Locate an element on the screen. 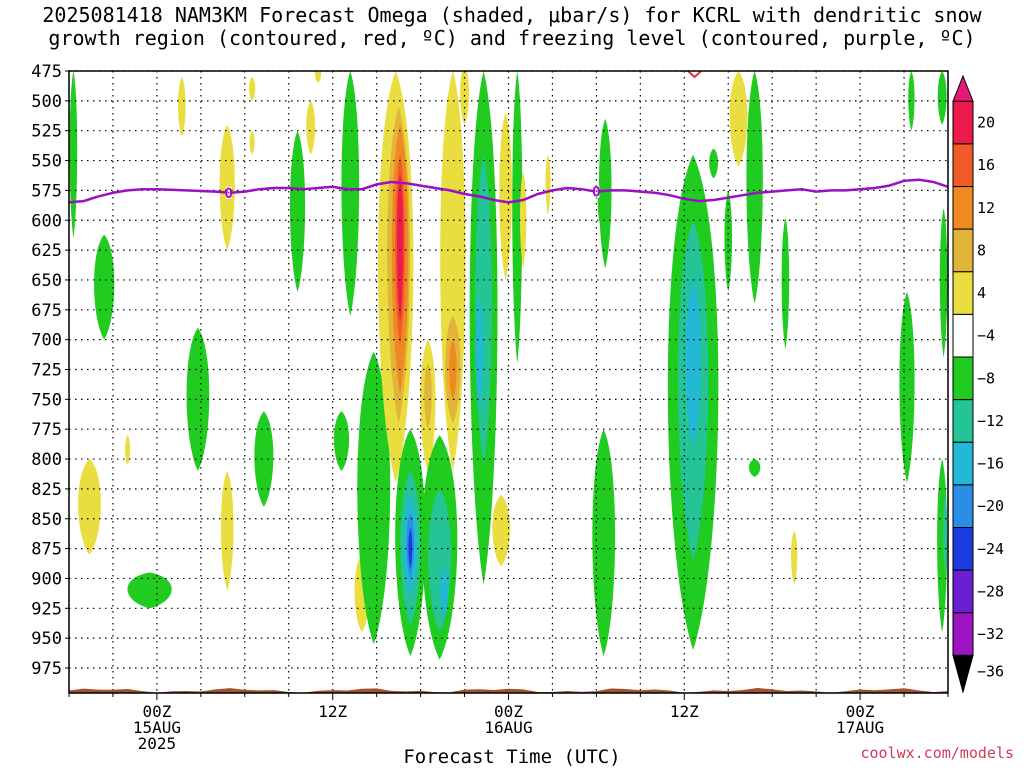 Image resolution: width=1024 pixels, height=768 pixels. y-tick-label: 475 is located at coordinates (46, 72).